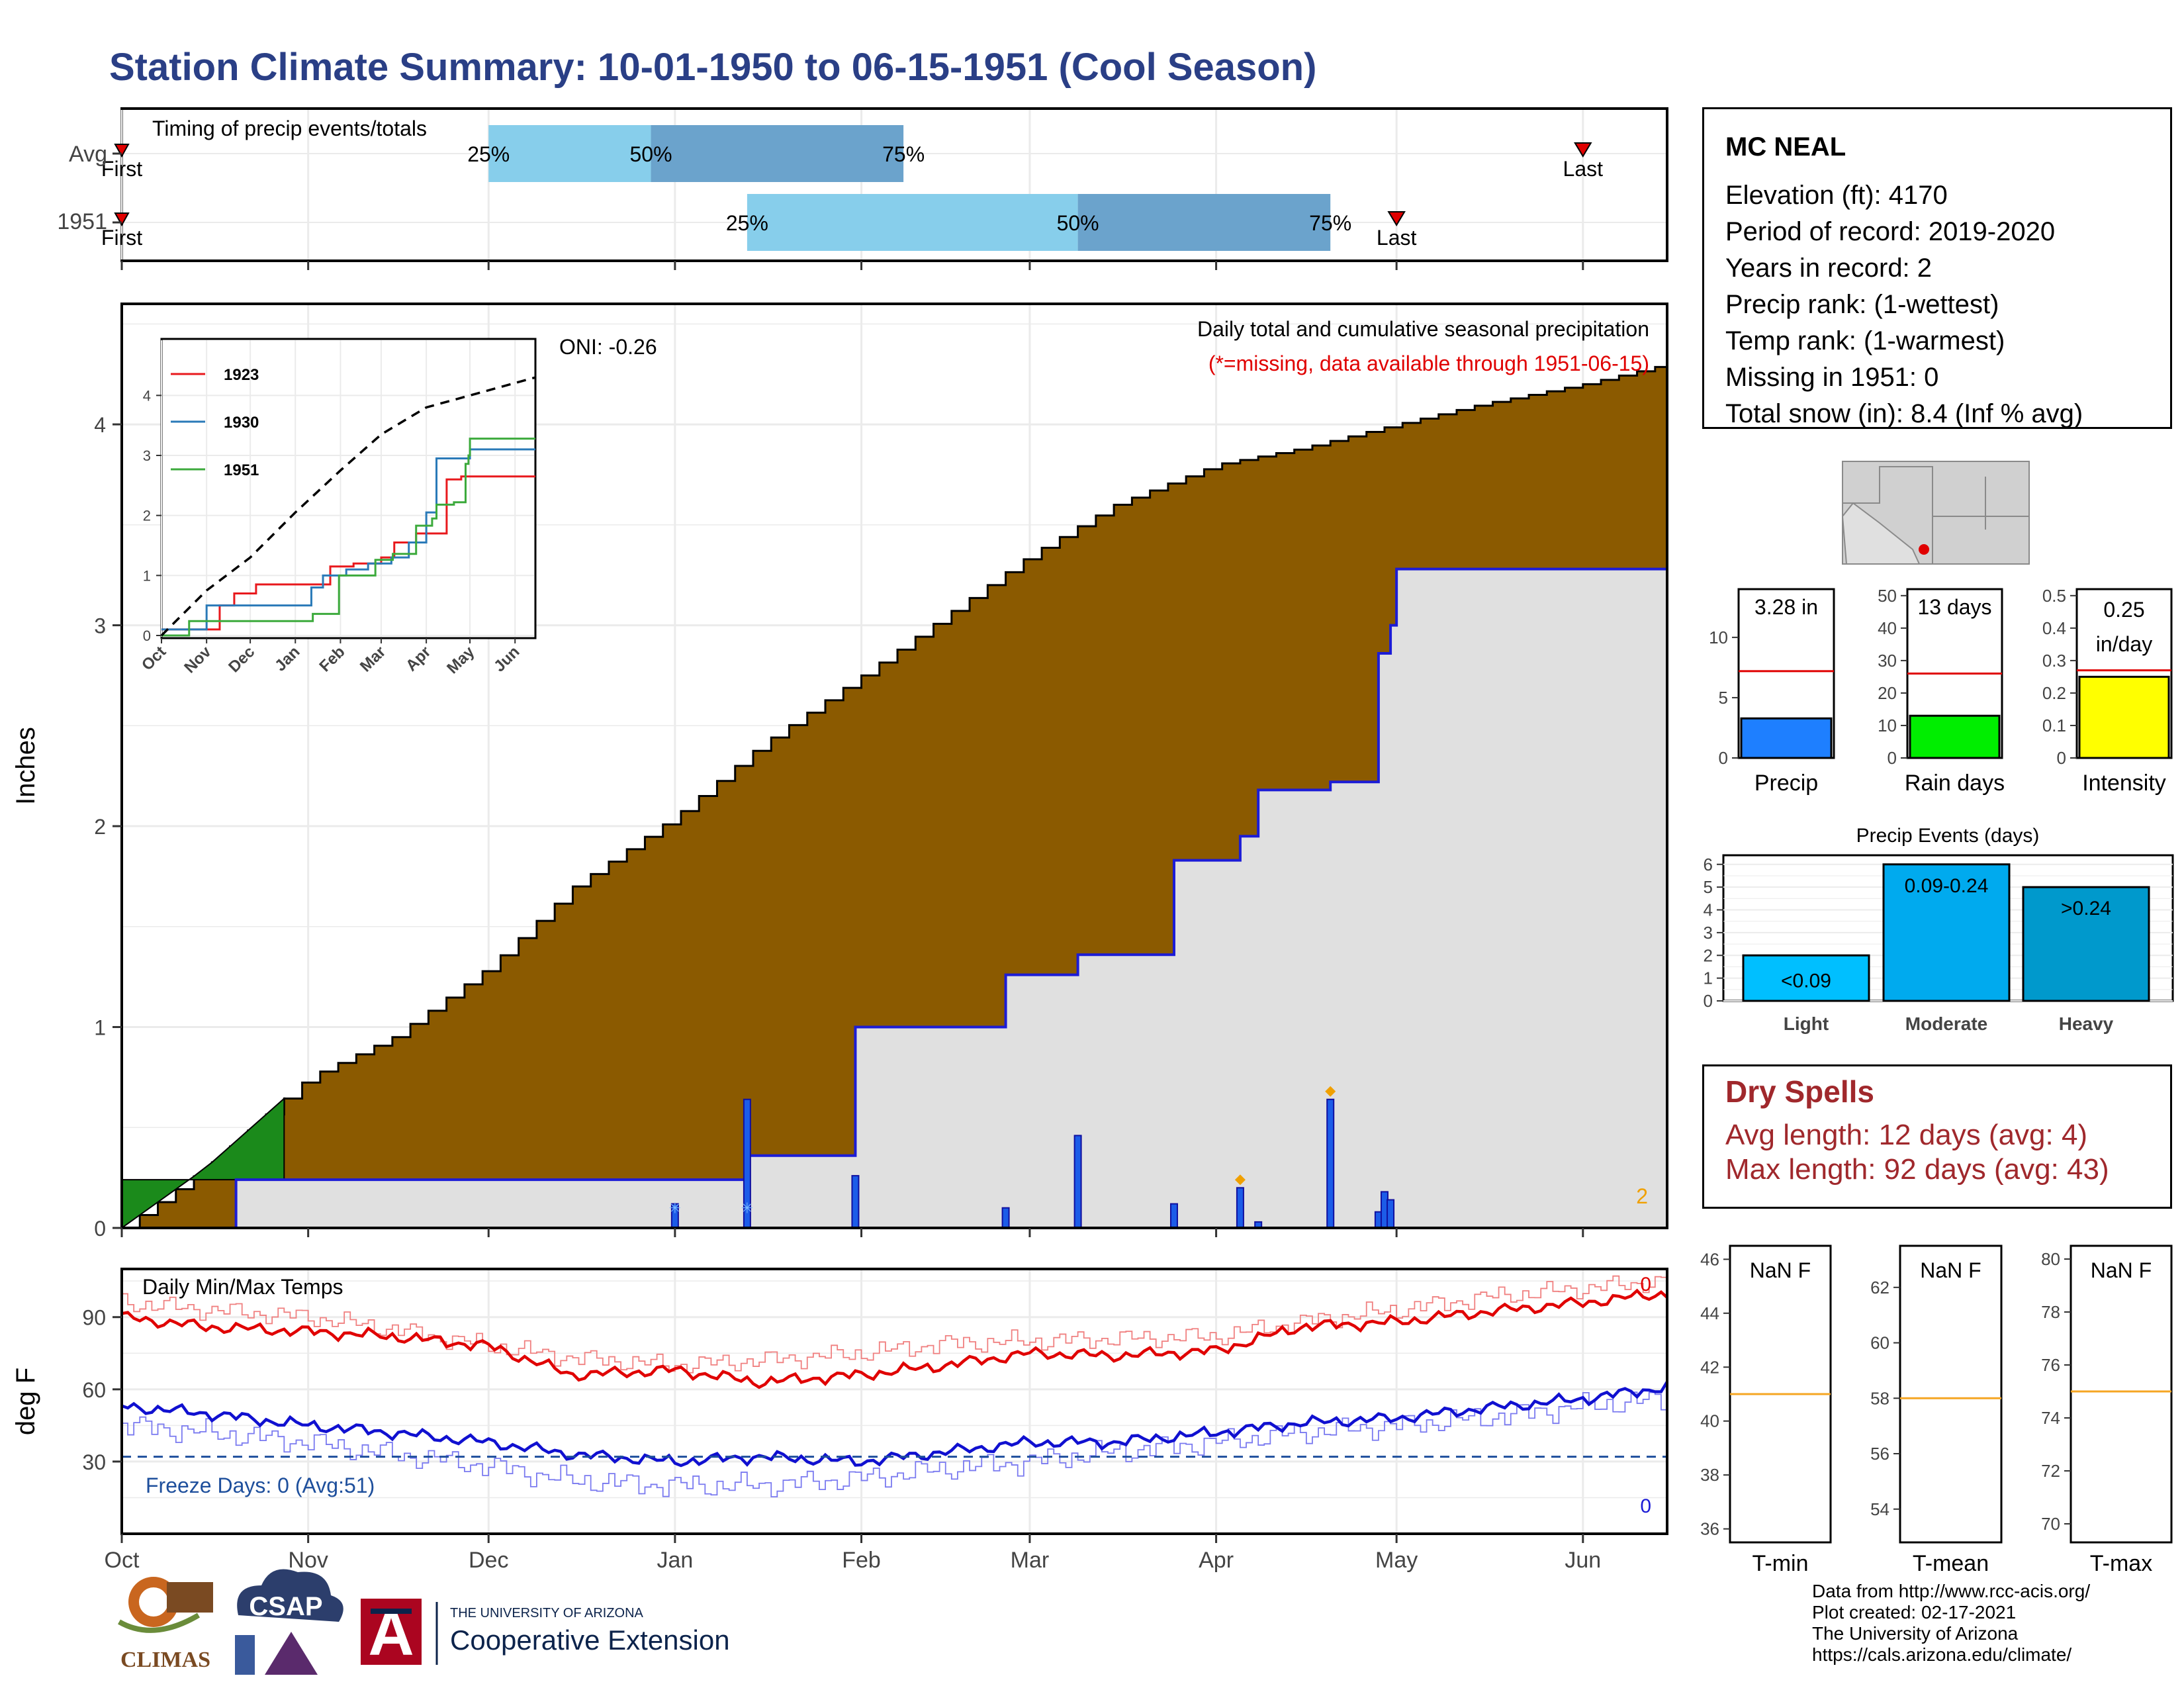  What do you see at coordinates (852, 197) in the screenshot?
I see `timing-bars: 25% 50% 75% First Last 25% 50% 75% First Last` at bounding box center [852, 197].